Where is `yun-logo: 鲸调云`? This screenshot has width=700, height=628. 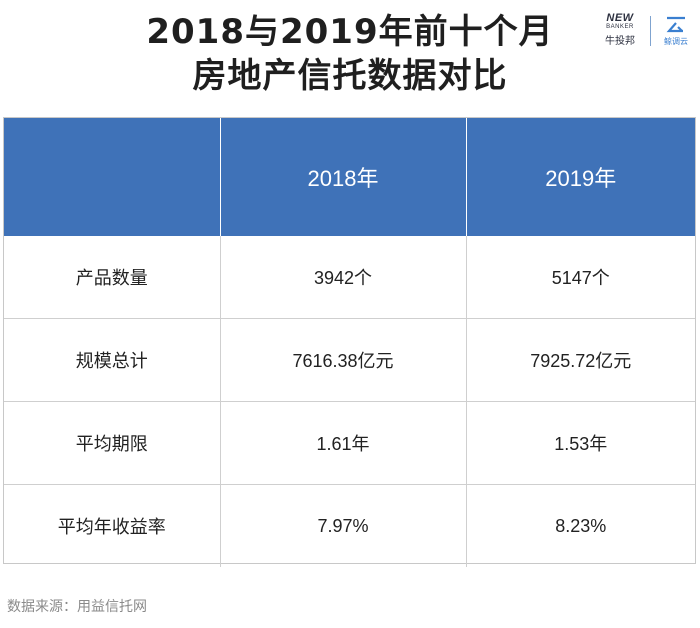
yun-logo: 鲸调云 is located at coordinates (676, 32).